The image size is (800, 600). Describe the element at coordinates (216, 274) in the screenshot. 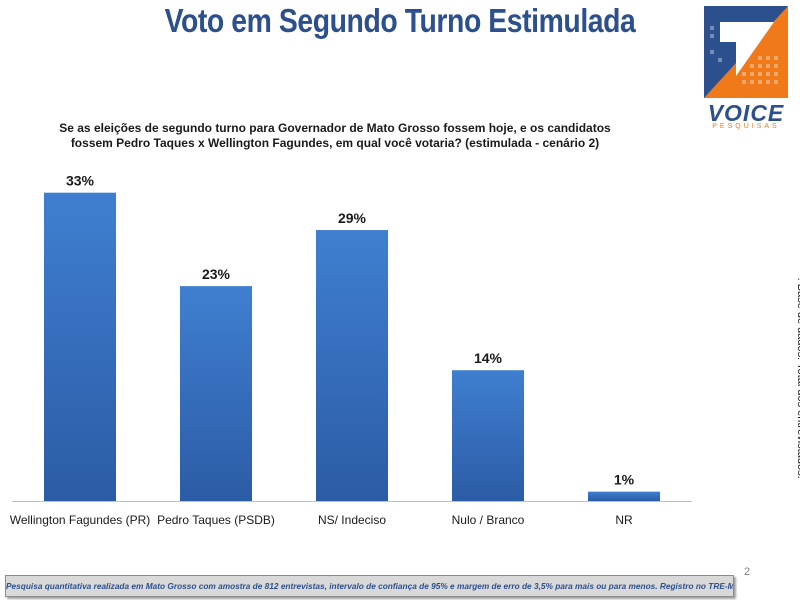

I see `data-label-1: 23%` at that location.